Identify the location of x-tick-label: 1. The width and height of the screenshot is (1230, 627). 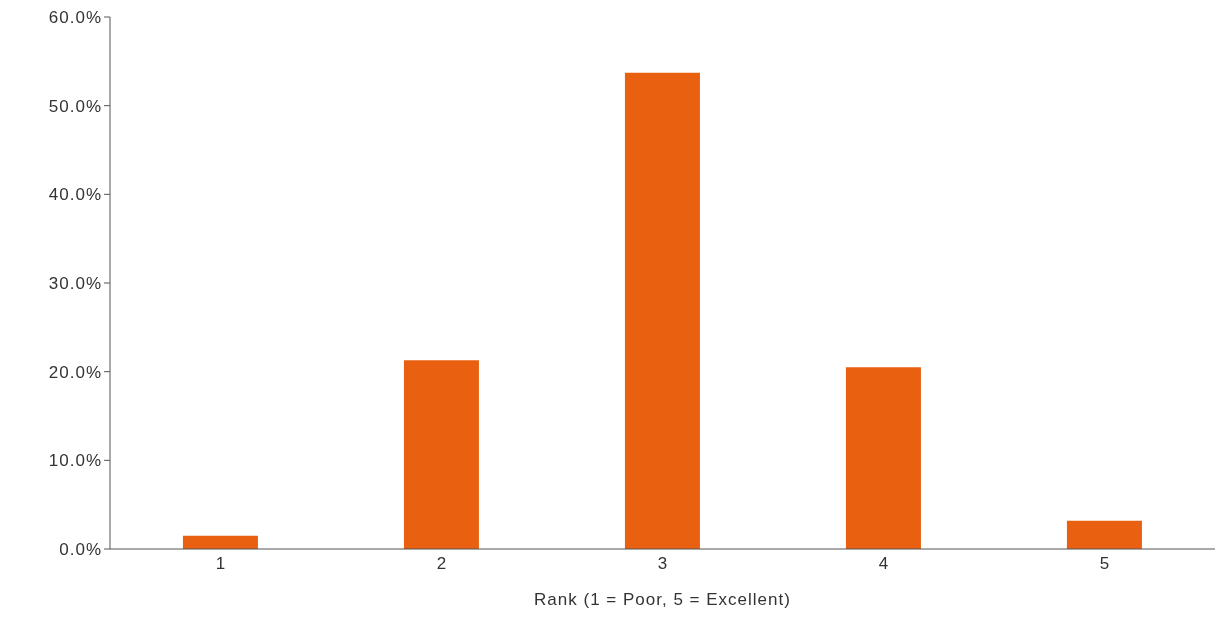
(220, 564).